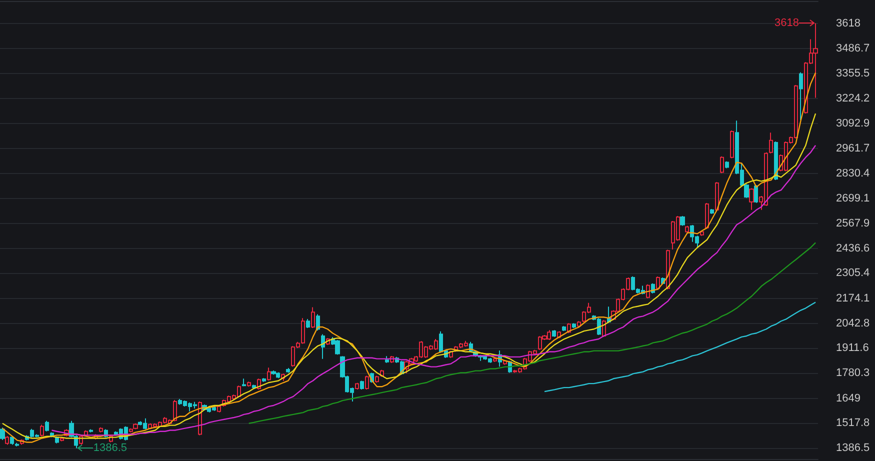 This screenshot has width=875, height=461. What do you see at coordinates (853, 223) in the screenshot?
I see `y-tick-label: 2567.9` at bounding box center [853, 223].